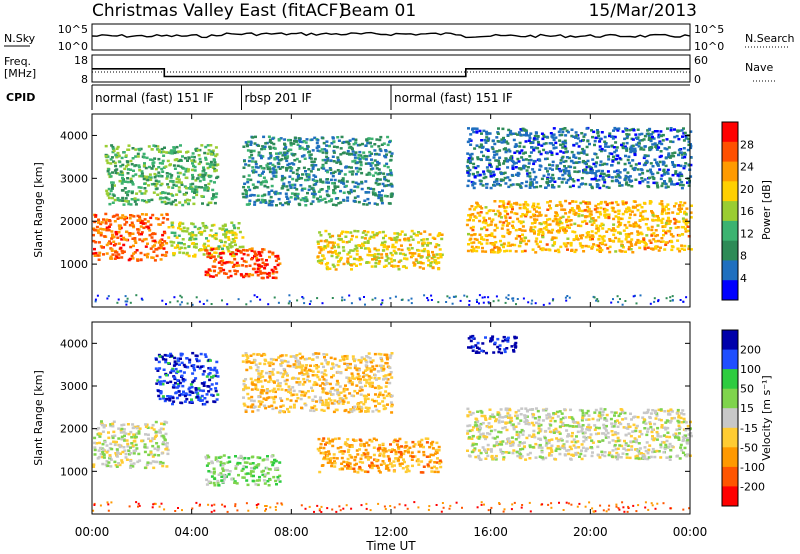 This screenshot has height=554, width=800. I want to click on y-tick-label: 3000, so click(74, 178).